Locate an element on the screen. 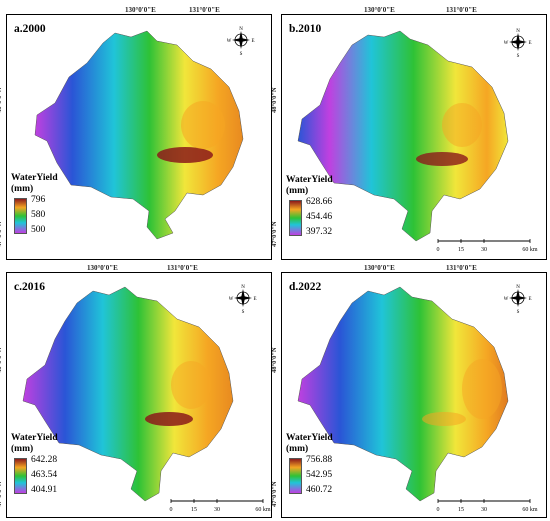 Image resolution: width=550 pixels, height=521 pixels. legend-mid: 463.54 is located at coordinates (44, 475).